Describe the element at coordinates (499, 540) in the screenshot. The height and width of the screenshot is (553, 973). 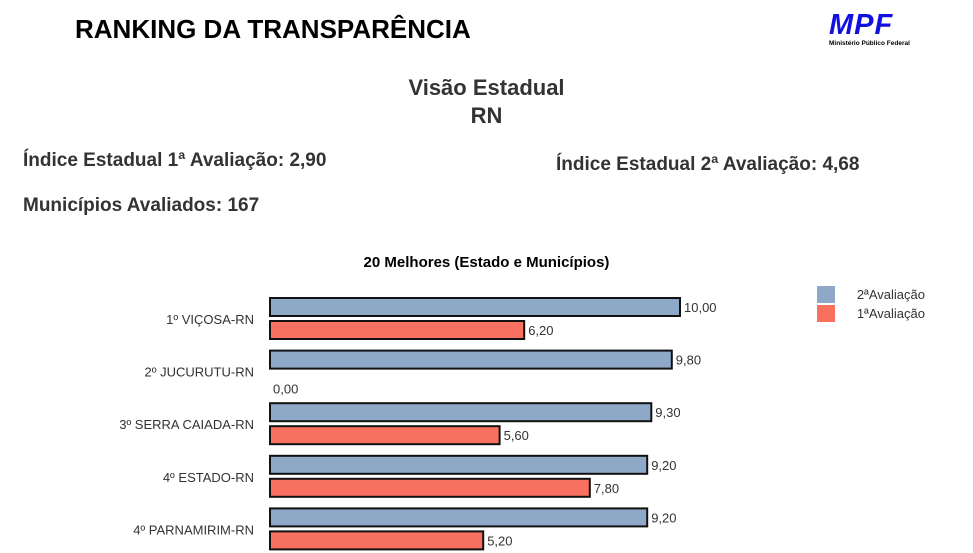
I see `data-label: 5,20` at that location.